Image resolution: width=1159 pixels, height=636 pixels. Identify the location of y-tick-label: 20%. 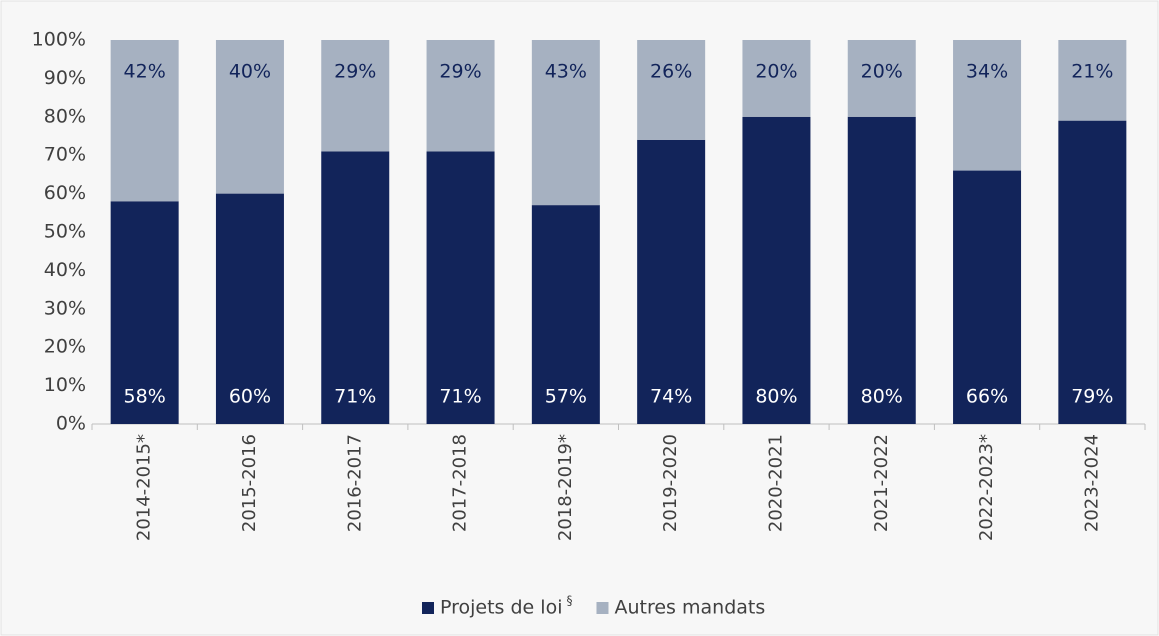
(65, 347).